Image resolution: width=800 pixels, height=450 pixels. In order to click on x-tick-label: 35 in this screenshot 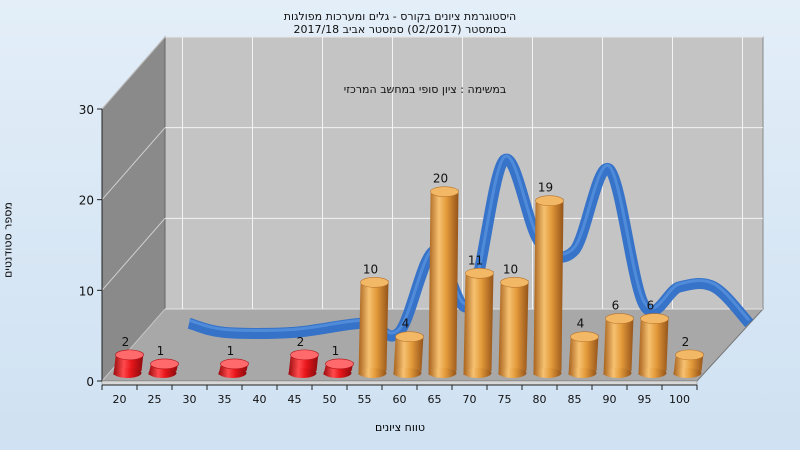, I will do `click(225, 399)`.